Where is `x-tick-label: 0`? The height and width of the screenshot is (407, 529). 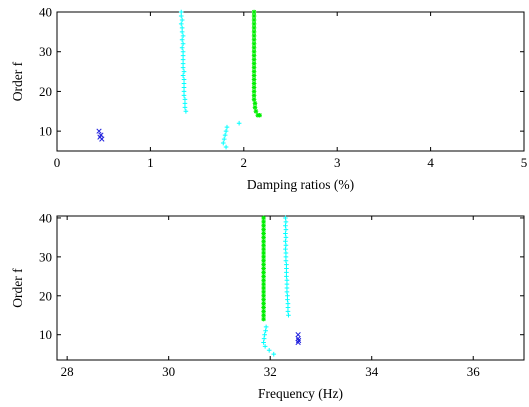
x-tick-label: 0 is located at coordinates (57, 162).